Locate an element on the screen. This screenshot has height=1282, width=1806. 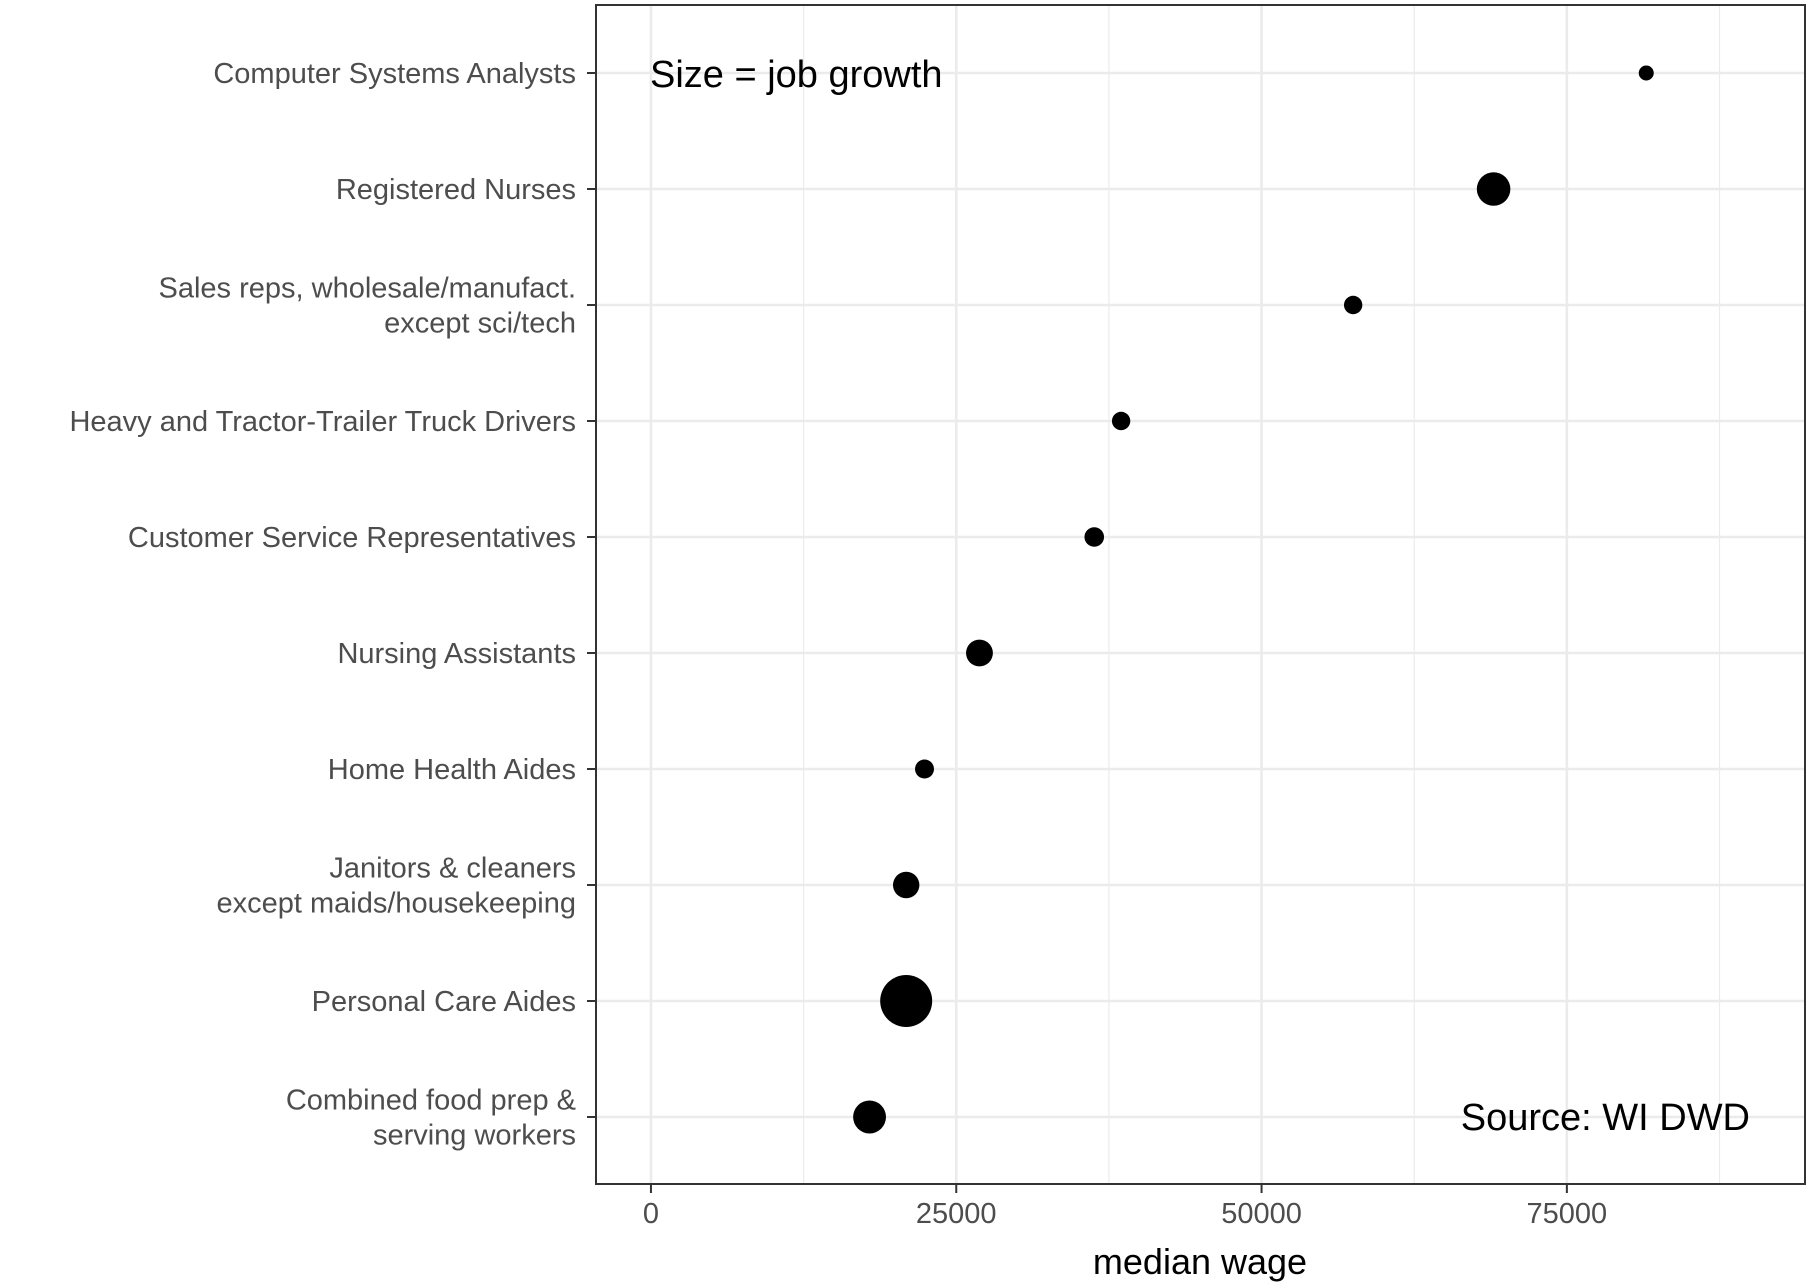
x-axis-title: median wage is located at coordinates (1200, 1261).